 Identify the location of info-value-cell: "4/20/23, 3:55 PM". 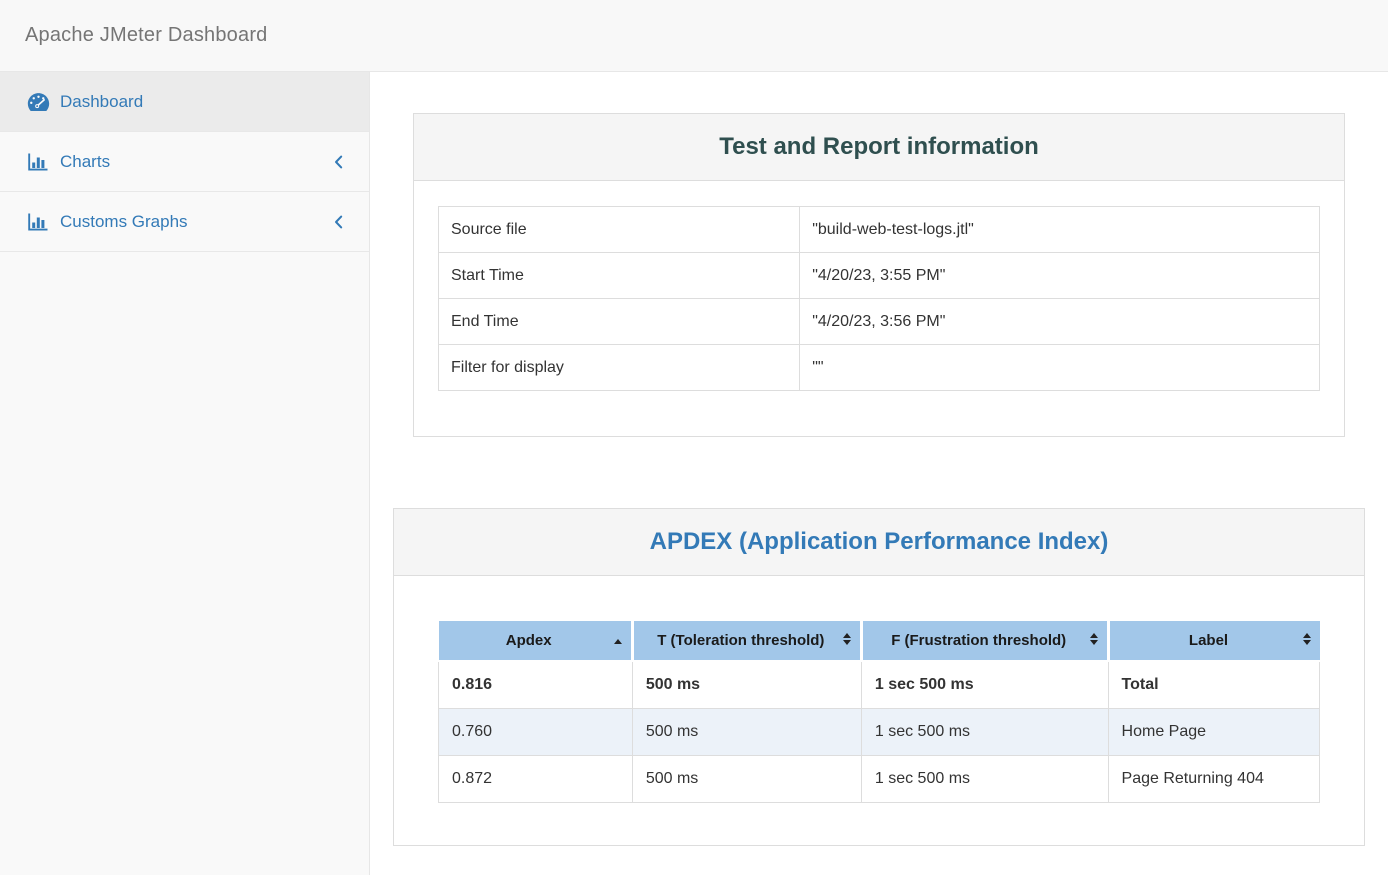
(1059, 275).